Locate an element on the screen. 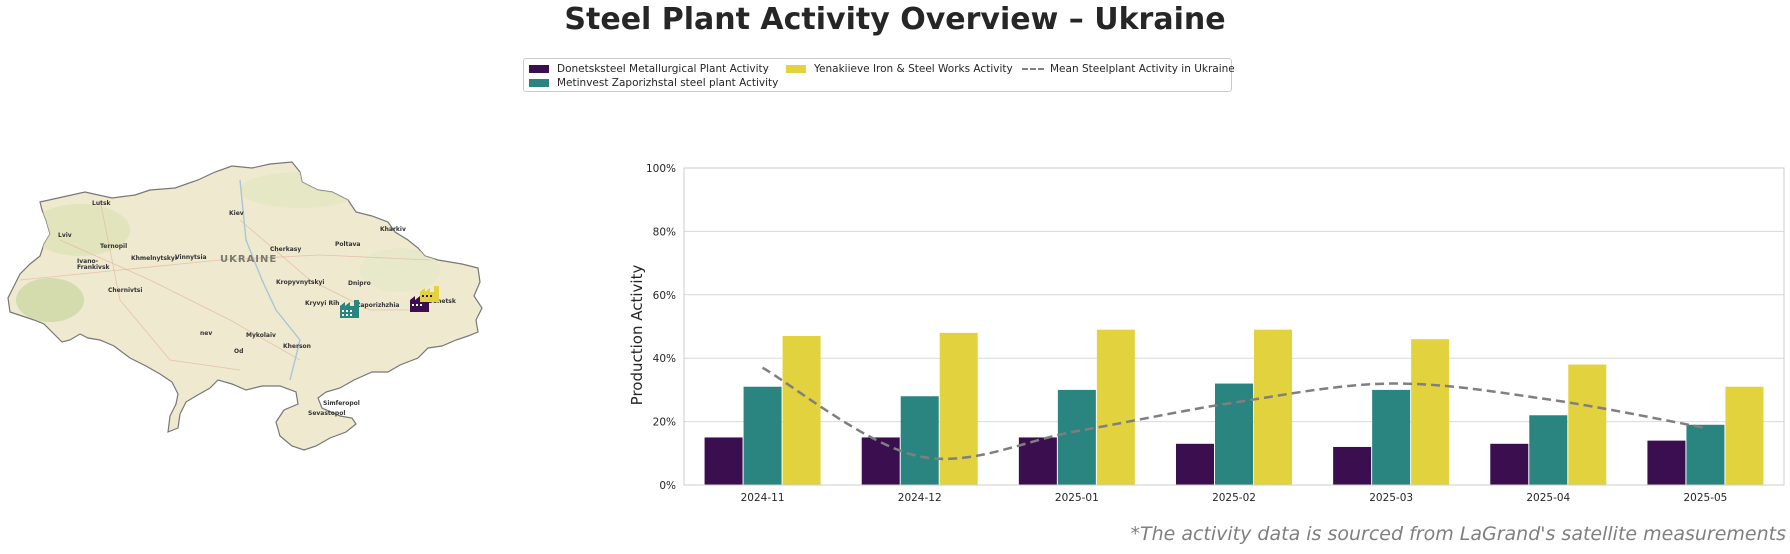 Image resolution: width=1790 pixels, height=554 pixels. factory-icon-yenakiieve is located at coordinates (429, 294).